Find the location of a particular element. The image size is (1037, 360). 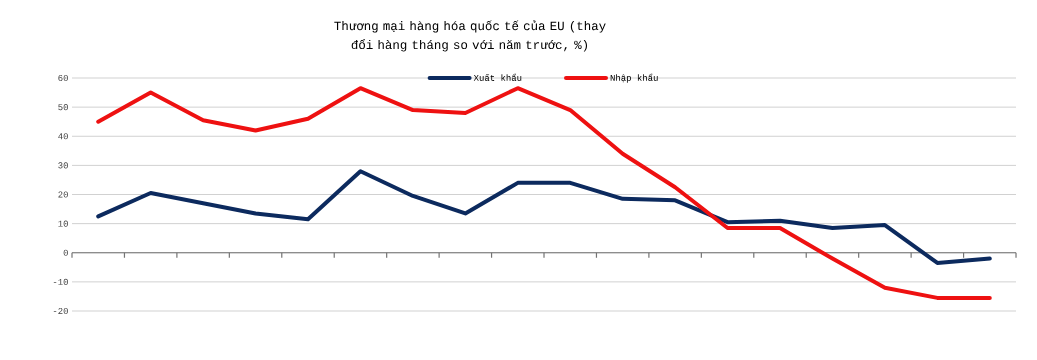

y-tick-label: 50 is located at coordinates (63, 107).